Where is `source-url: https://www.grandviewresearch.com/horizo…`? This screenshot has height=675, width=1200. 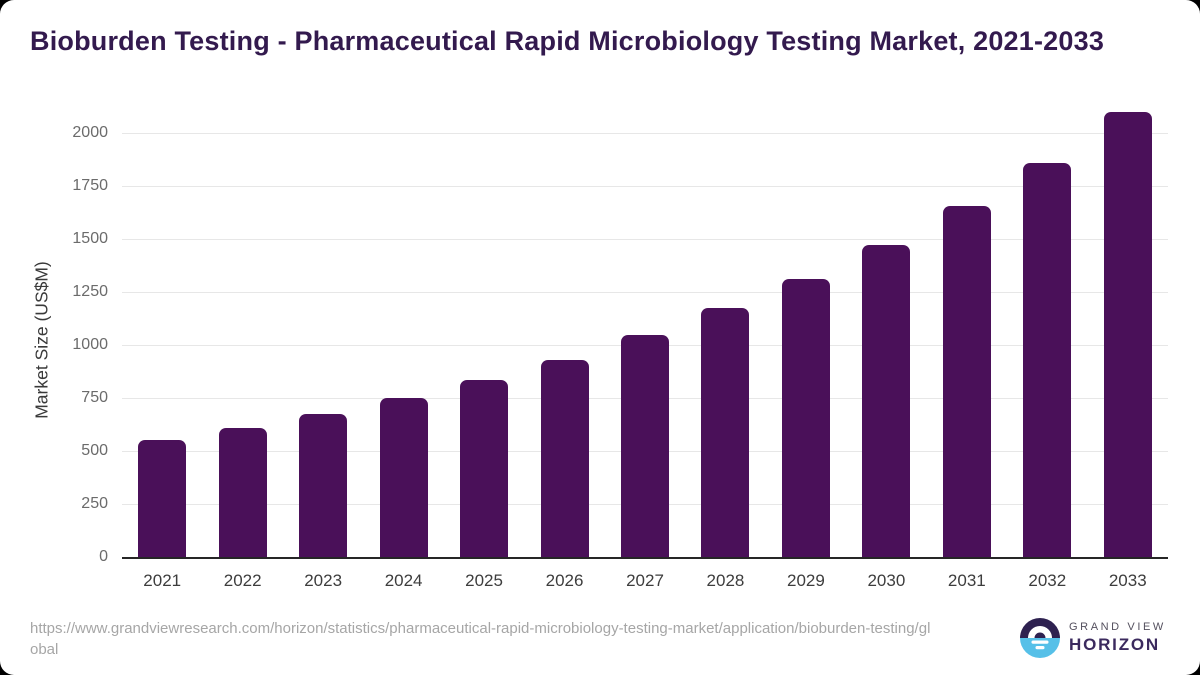 source-url: https://www.grandviewresearch.com/horizo… is located at coordinates (480, 639).